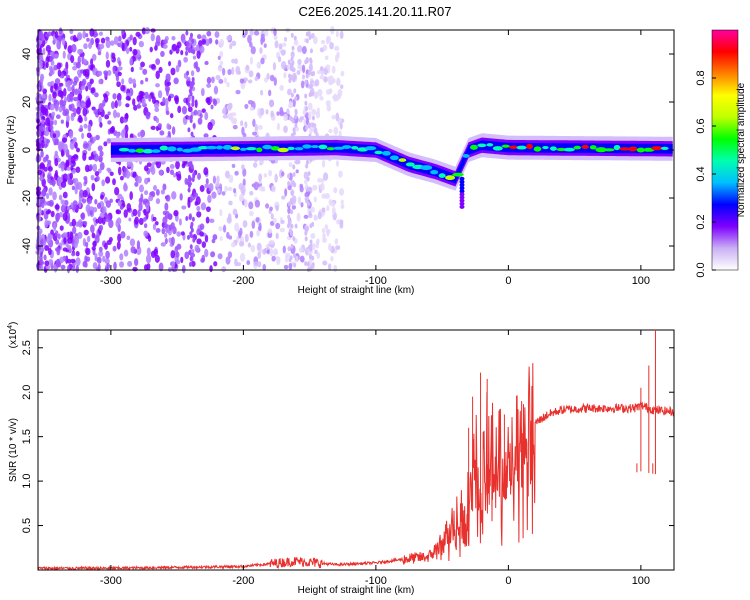 This screenshot has height=600, width=750. Describe the element at coordinates (462, 191) in the screenshot. I see `ridge-tail` at that location.